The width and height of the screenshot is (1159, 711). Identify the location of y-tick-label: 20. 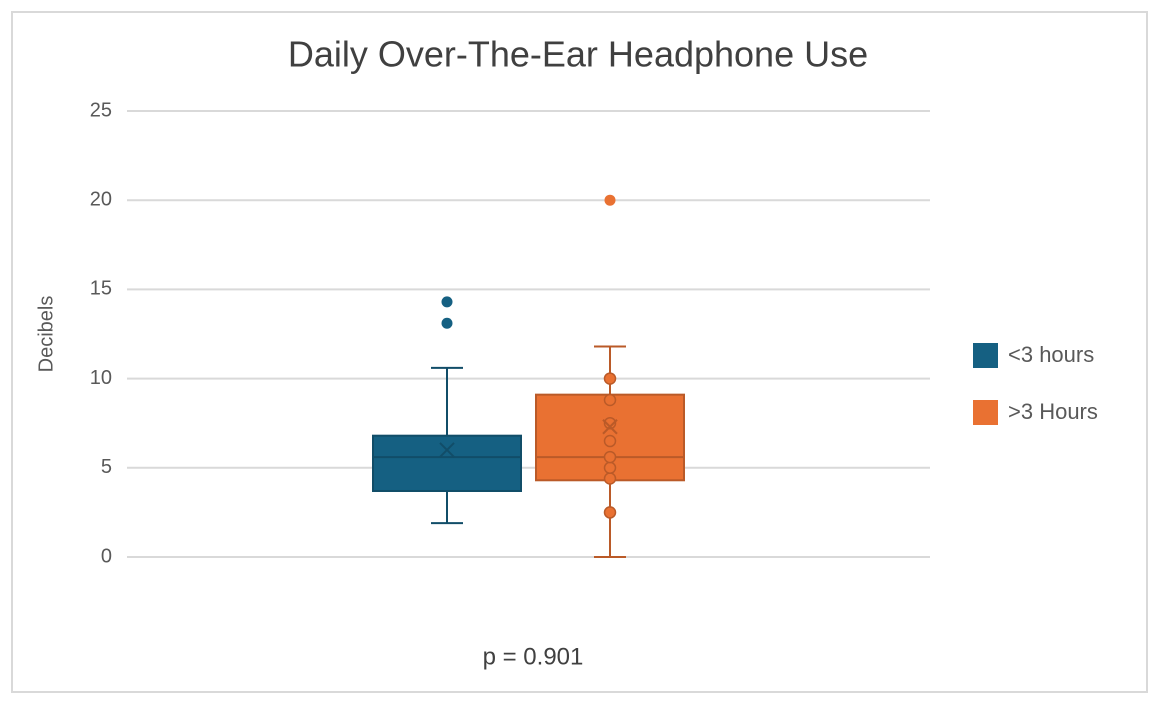
(101, 199).